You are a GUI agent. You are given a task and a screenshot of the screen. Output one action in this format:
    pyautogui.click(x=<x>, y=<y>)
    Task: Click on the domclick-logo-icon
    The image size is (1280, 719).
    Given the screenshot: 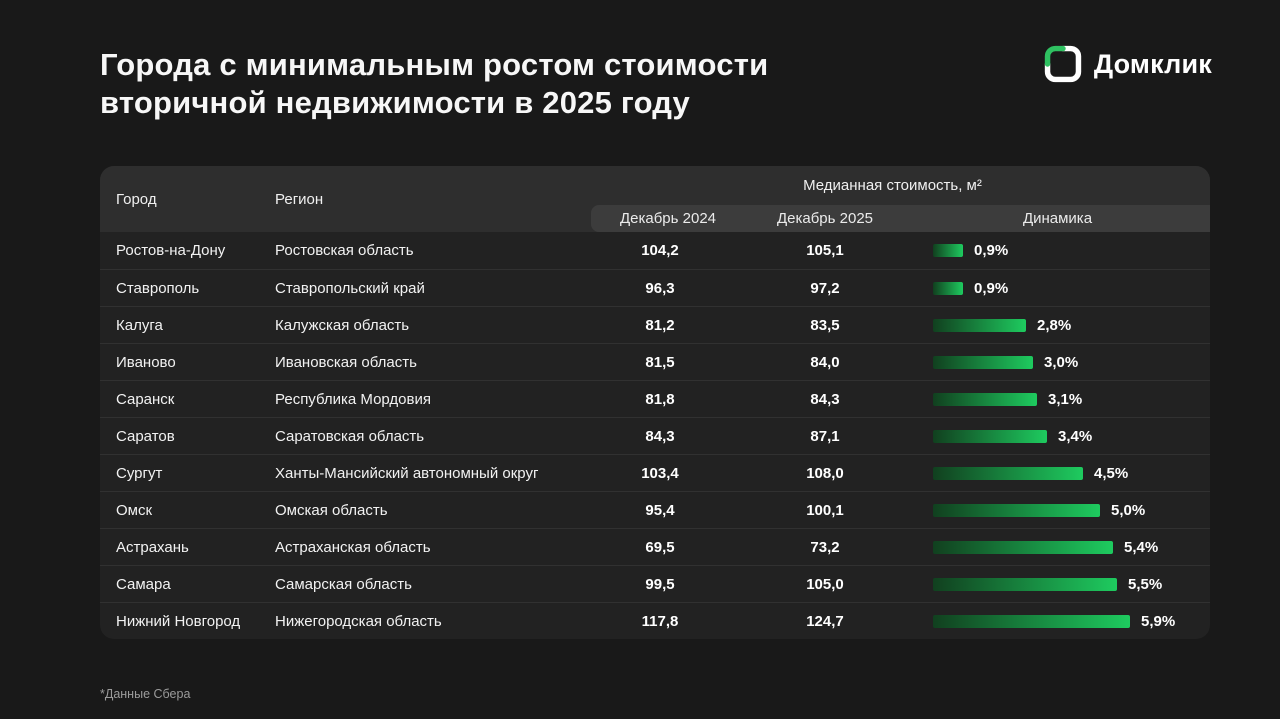 What is the action you would take?
    pyautogui.click(x=1062, y=64)
    